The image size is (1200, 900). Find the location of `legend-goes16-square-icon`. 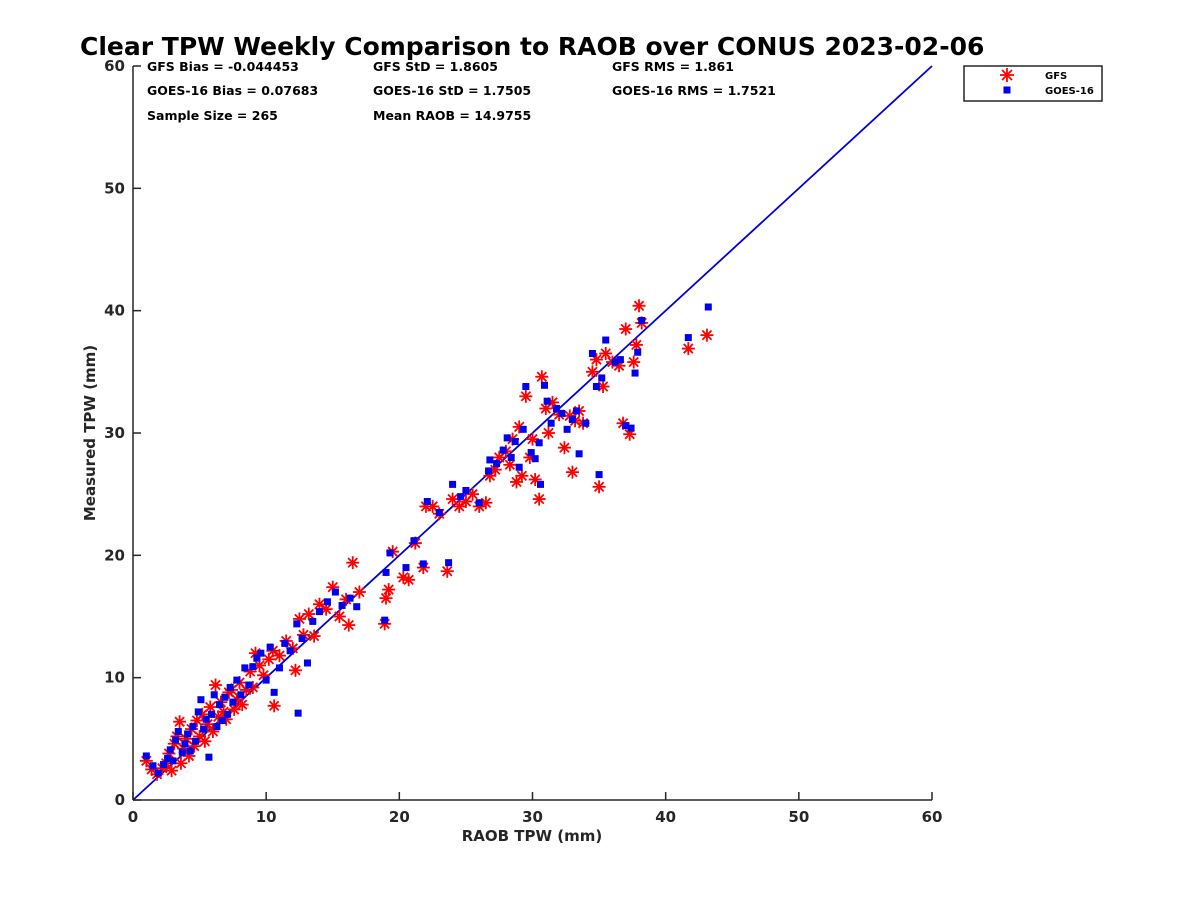

legend-goes16-square-icon is located at coordinates (1007, 90).